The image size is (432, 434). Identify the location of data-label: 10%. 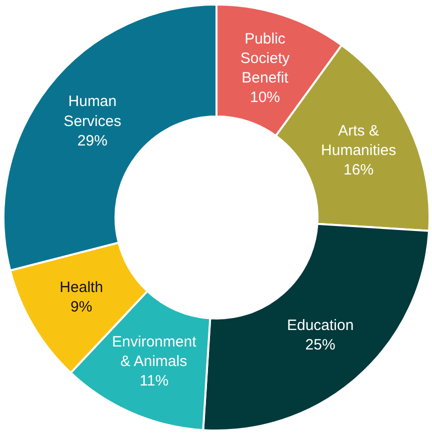
(265, 97).